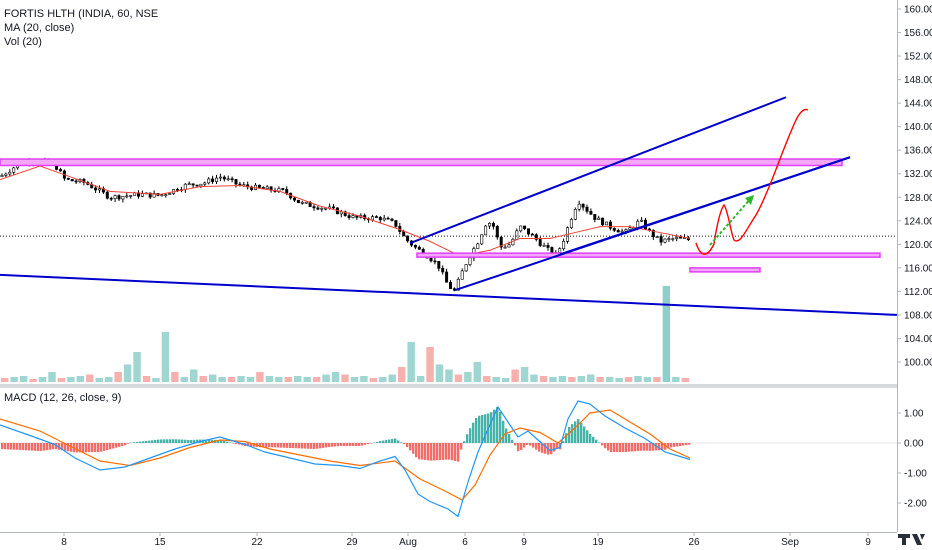  Describe the element at coordinates (598, 542) in the screenshot. I see `time-tick-label: 19` at that location.